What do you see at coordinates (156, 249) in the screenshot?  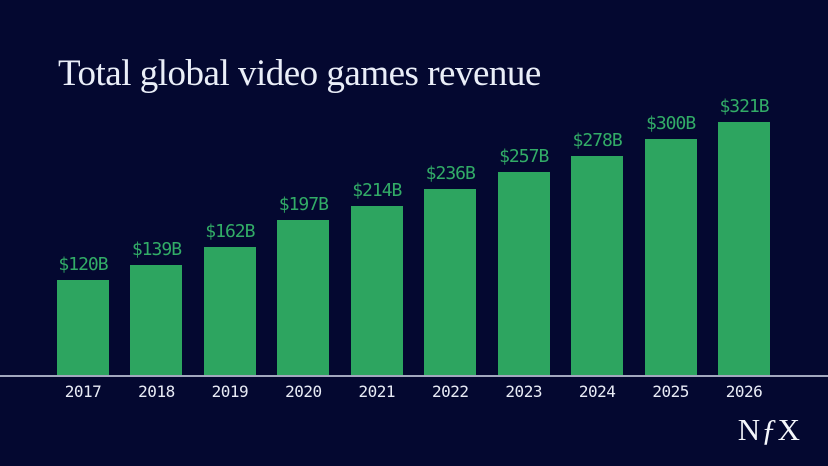 I see `bar-value-label-2018: $139B` at bounding box center [156, 249].